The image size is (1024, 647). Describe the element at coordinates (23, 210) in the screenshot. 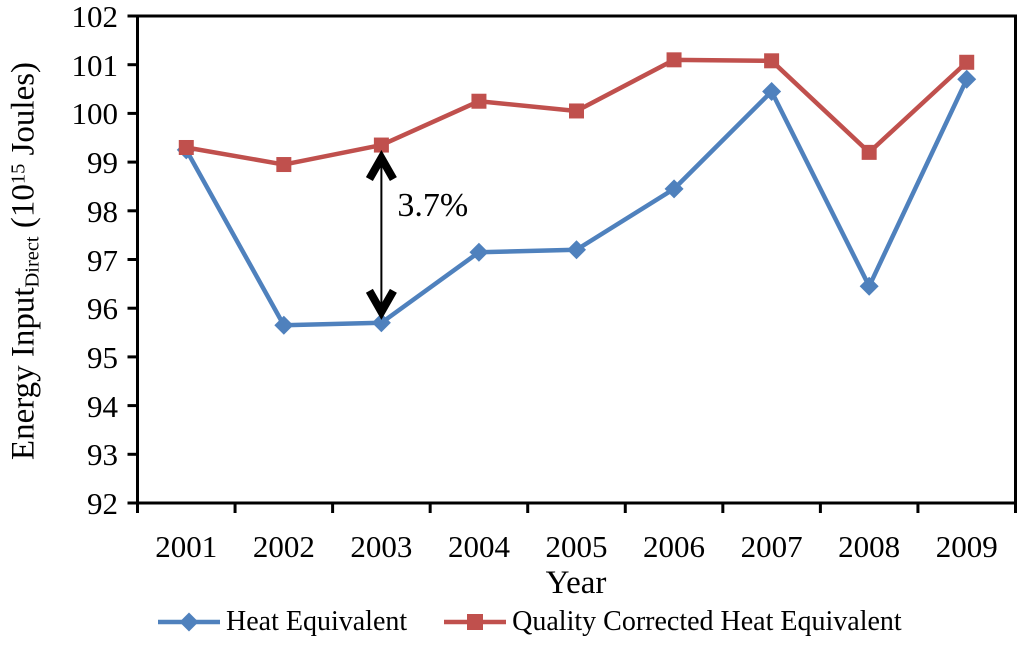

I see `y-axis-title-unit-pre: (10` at that location.